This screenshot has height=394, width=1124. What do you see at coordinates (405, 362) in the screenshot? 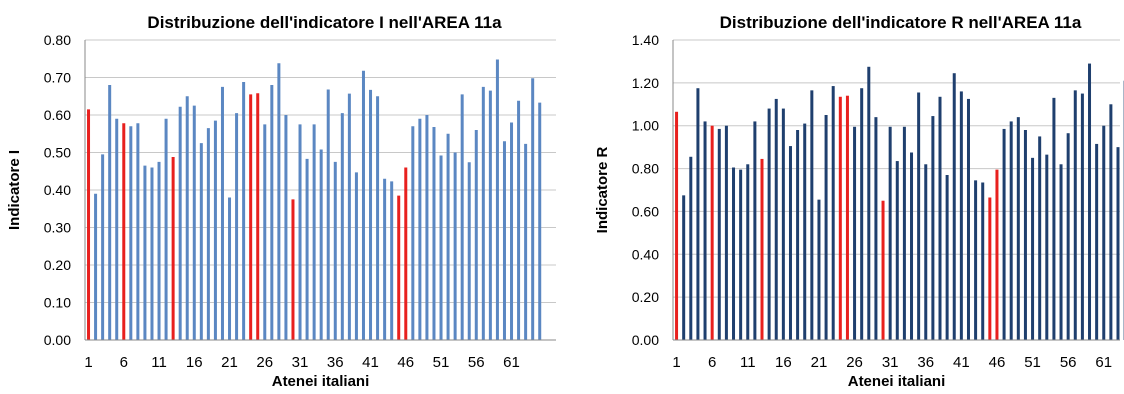
I see `x-tick-label: 46` at bounding box center [405, 362].